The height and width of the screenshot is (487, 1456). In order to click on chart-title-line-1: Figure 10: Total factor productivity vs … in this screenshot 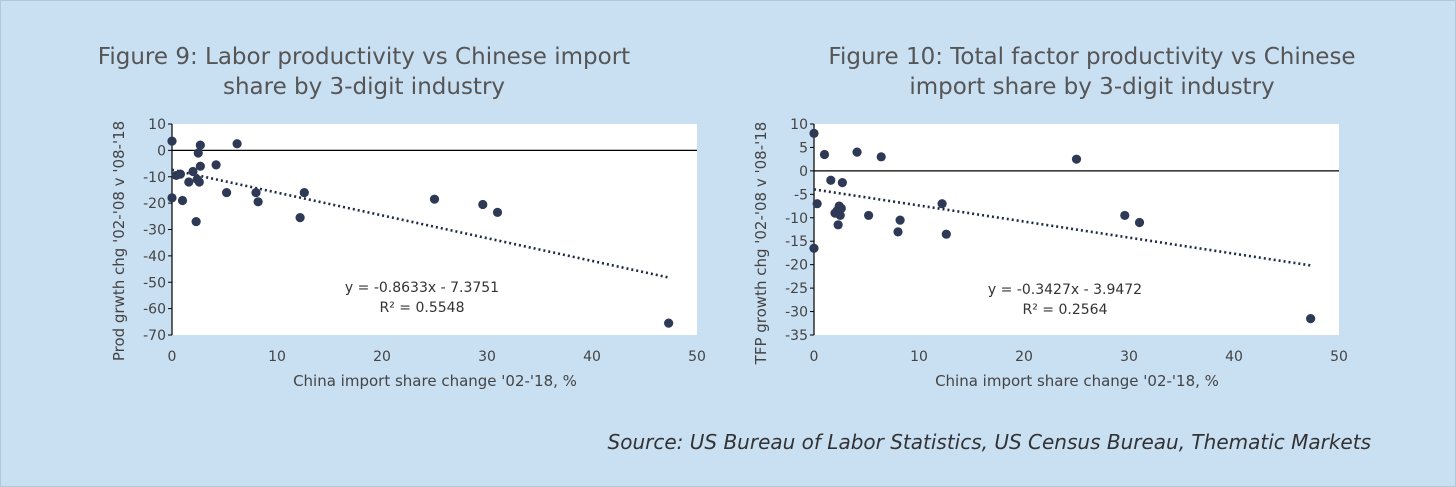, I will do `click(1092, 57)`.